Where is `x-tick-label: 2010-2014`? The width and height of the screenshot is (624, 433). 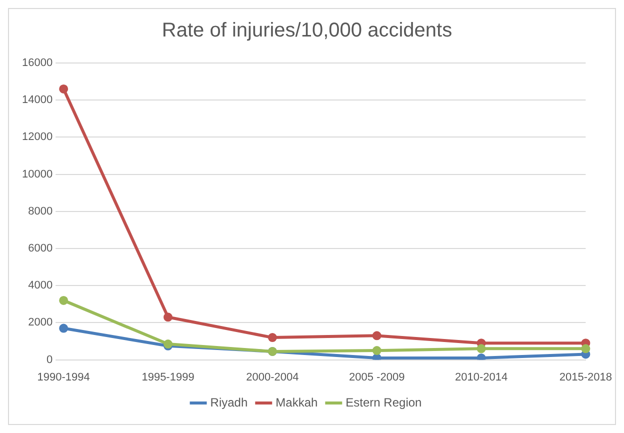 x-tick-label: 2010-2014 is located at coordinates (481, 377).